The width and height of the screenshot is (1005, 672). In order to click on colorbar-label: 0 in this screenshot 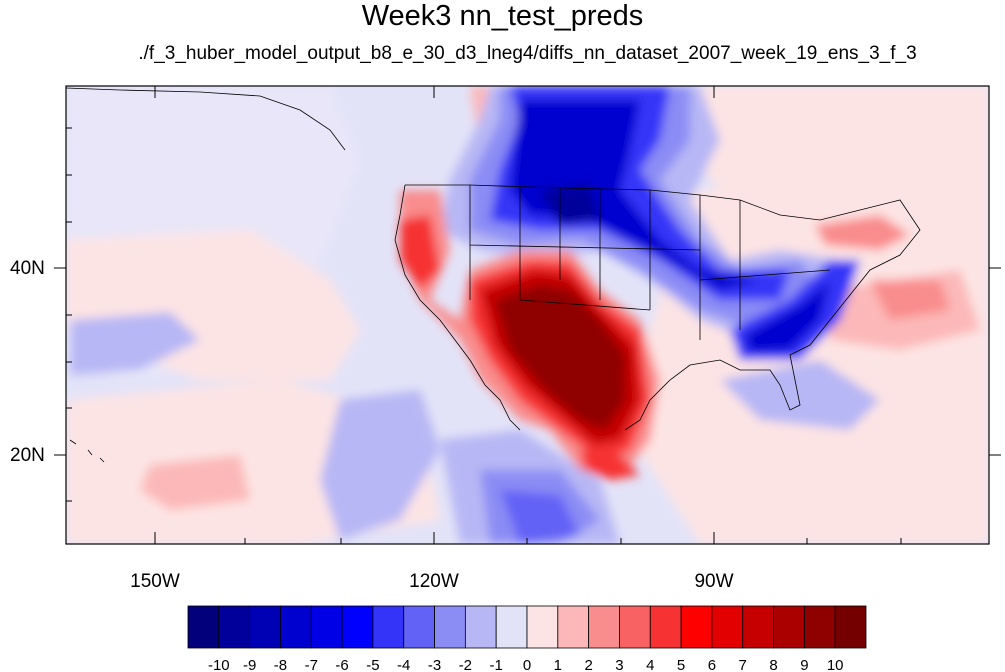, I will do `click(527, 664)`.